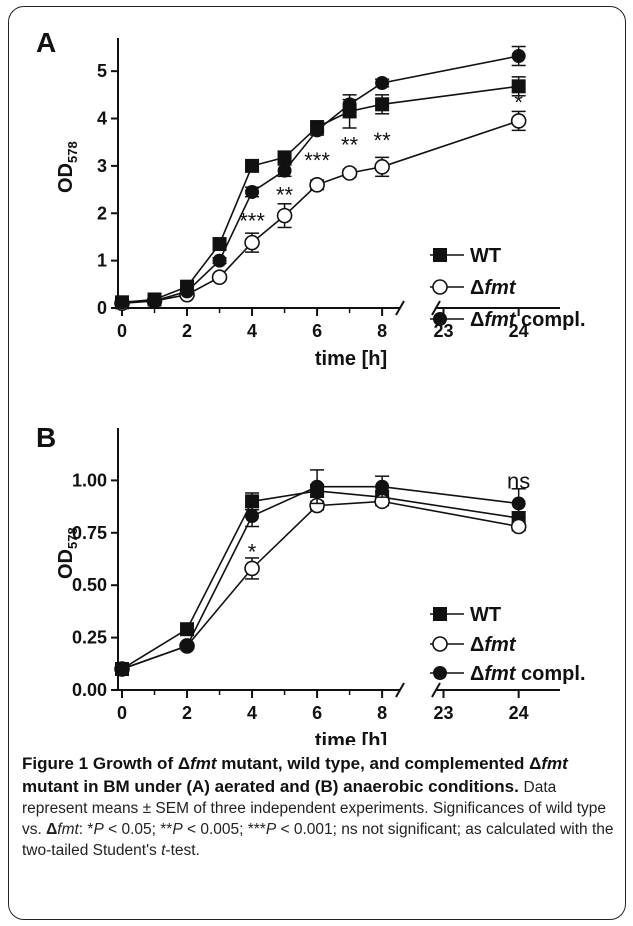 Image resolution: width=633 pixels, height=926 pixels. I want to click on y-tick-label: 0.75, so click(89, 533).